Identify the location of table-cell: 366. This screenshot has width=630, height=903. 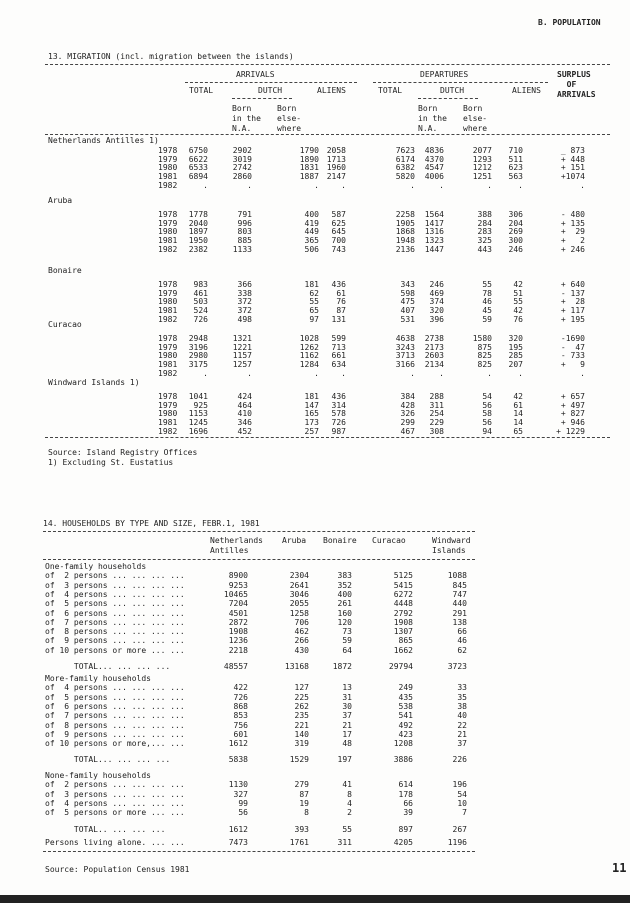
(244, 284).